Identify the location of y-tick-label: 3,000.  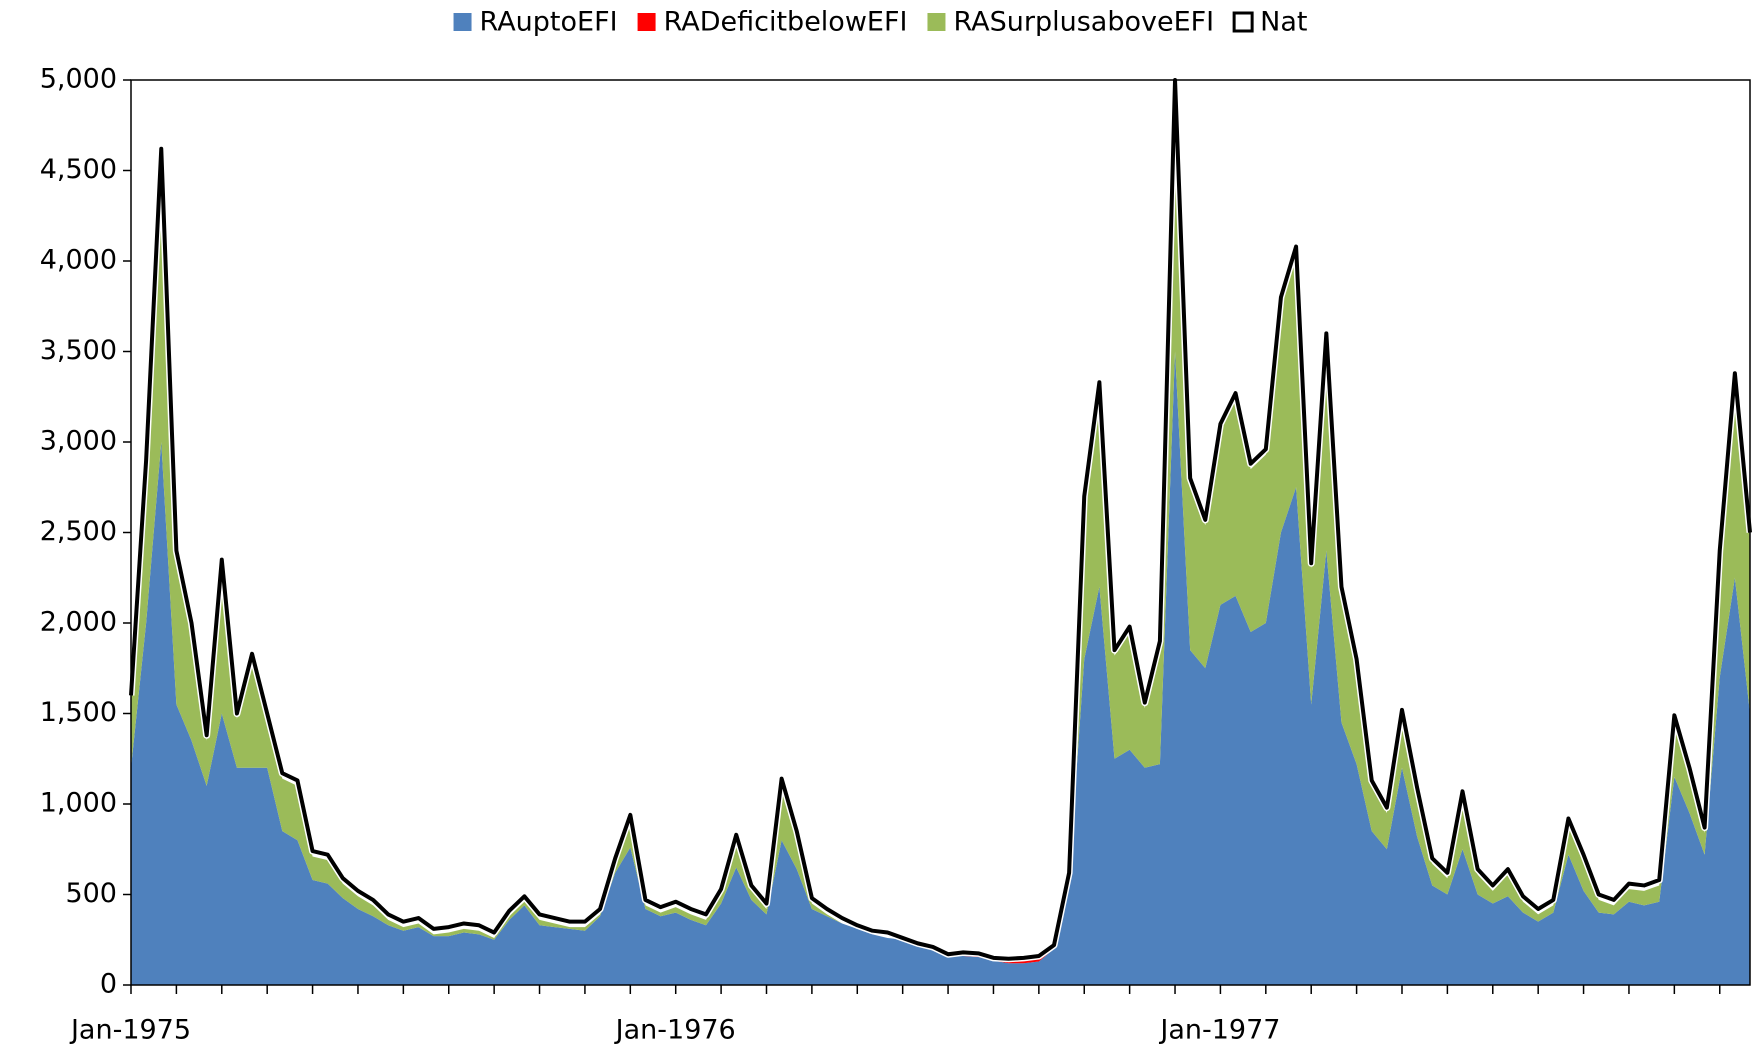
(78, 441).